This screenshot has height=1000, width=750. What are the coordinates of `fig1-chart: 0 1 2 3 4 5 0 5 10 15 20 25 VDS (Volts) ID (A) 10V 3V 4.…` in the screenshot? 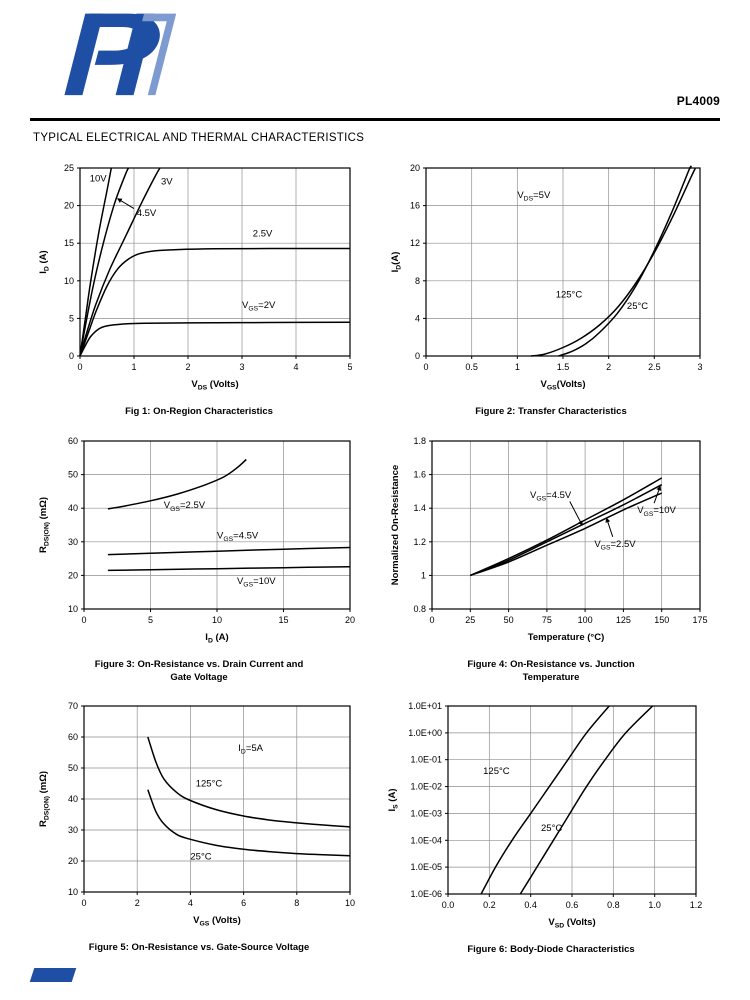 It's located at (195, 277).